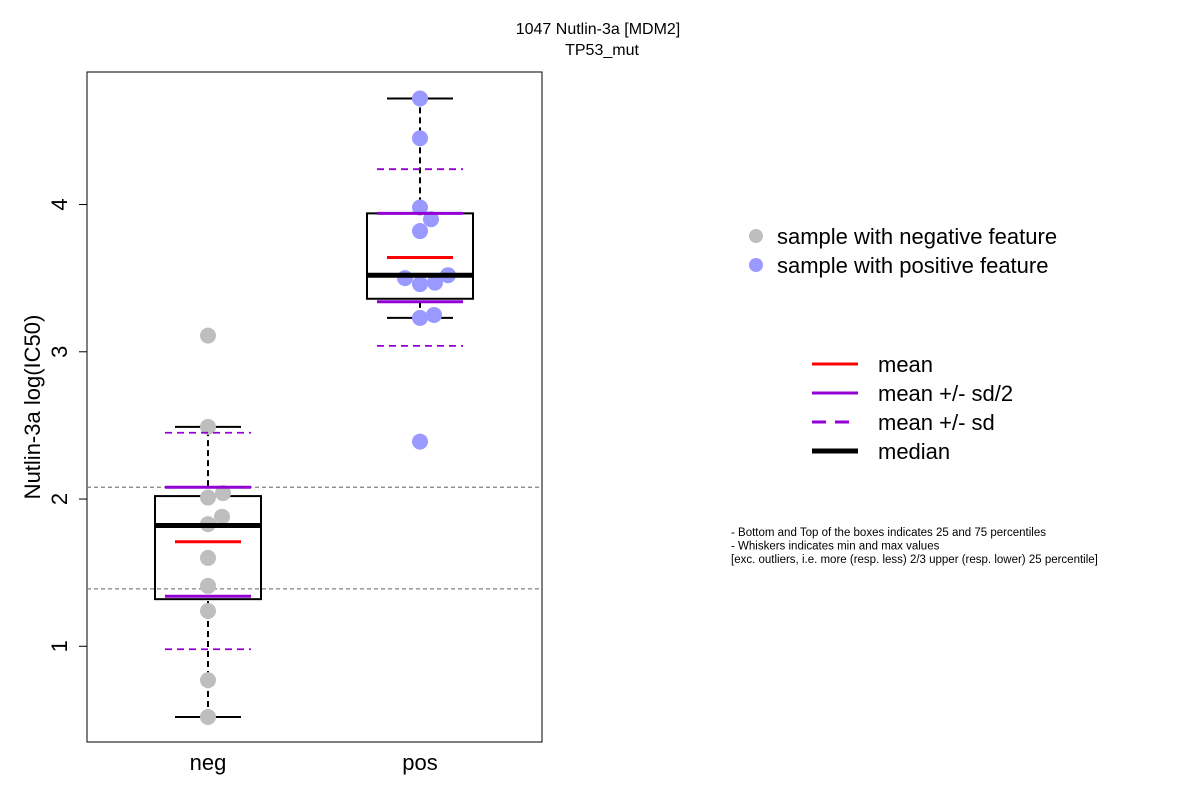  I want to click on reference-lines, so click(314, 538).